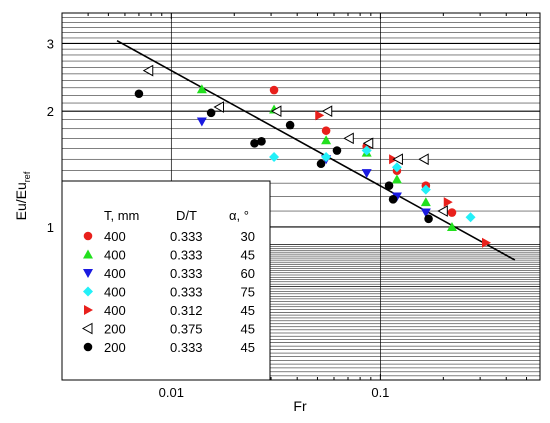  What do you see at coordinates (171, 392) in the screenshot?
I see `x-tick-label: 0.01` at bounding box center [171, 392].